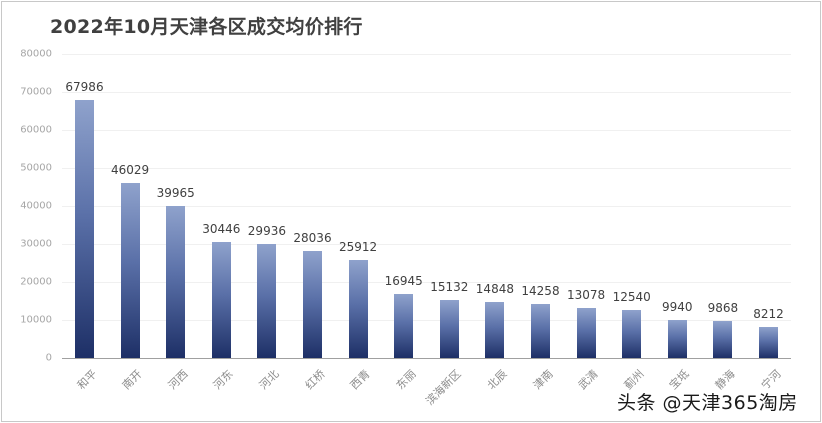  What do you see at coordinates (406, 380) in the screenshot?
I see `x-tick-label: 东丽` at bounding box center [406, 380].